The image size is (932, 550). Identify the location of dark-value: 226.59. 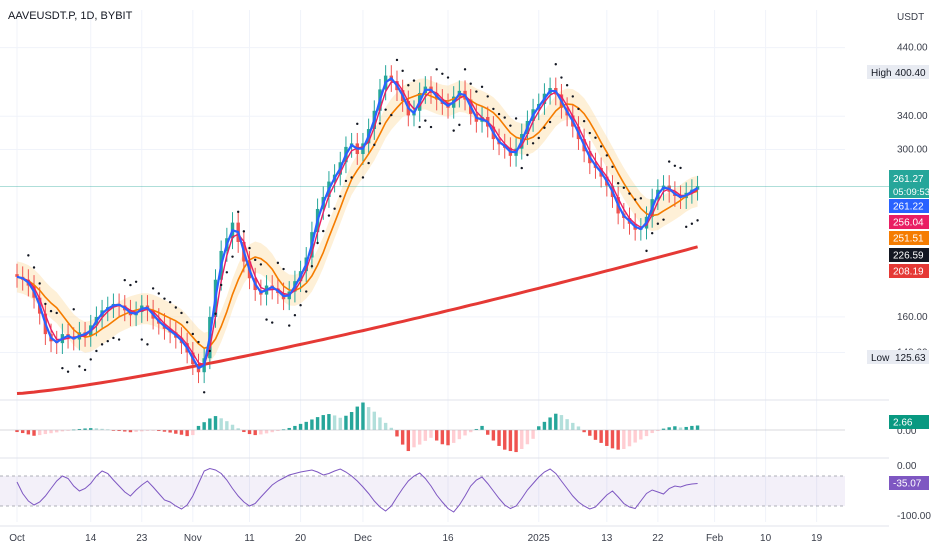
(908, 256).